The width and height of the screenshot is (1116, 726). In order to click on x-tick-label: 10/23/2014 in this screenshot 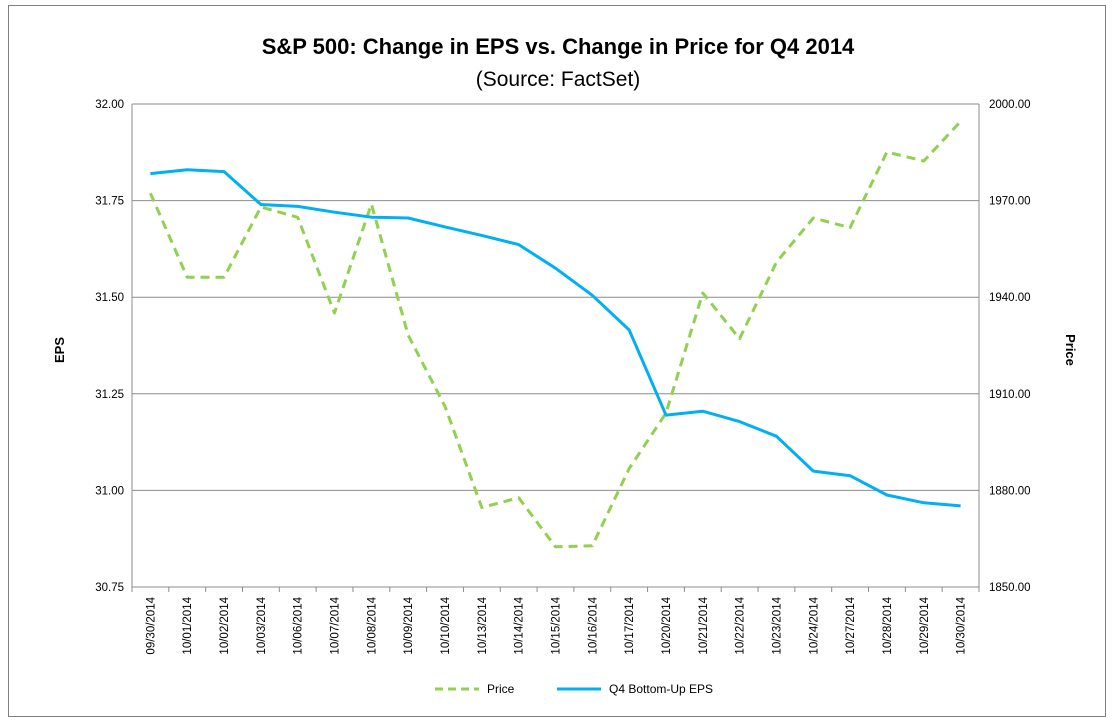, I will do `click(777, 625)`.